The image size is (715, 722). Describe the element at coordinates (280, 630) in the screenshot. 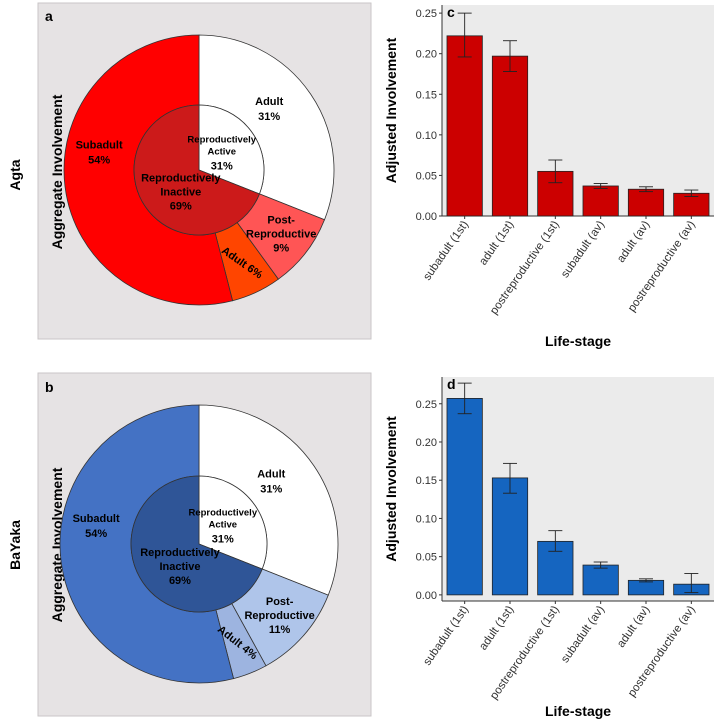

I see `outer-value-postrep: 11%` at that location.